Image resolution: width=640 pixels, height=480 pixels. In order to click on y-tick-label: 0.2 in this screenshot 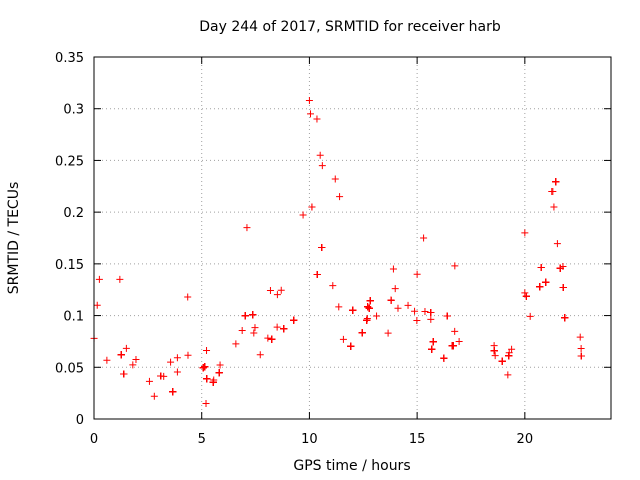, I will do `click(73, 213)`.